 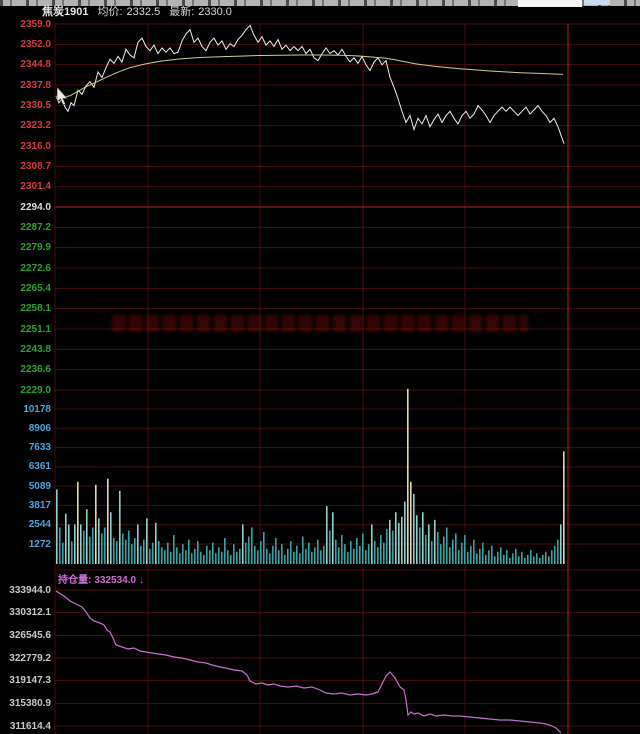 I want to click on price-axis-tick: 2294.0, so click(x=35, y=207).